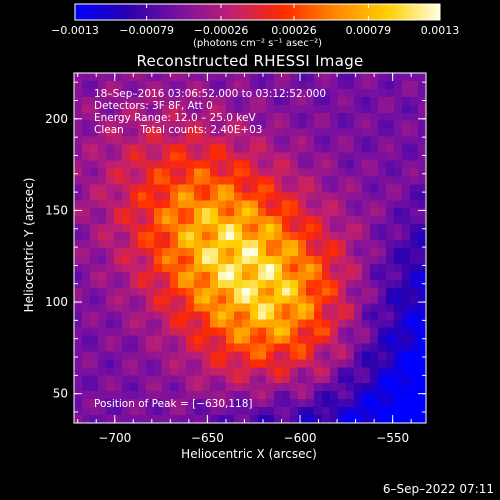 Image resolution: width=500 pixels, height=500 pixels. Describe the element at coordinates (438, 489) in the screenshot. I see `footer-timestamp: 6–Sep–2022 07:11` at that location.